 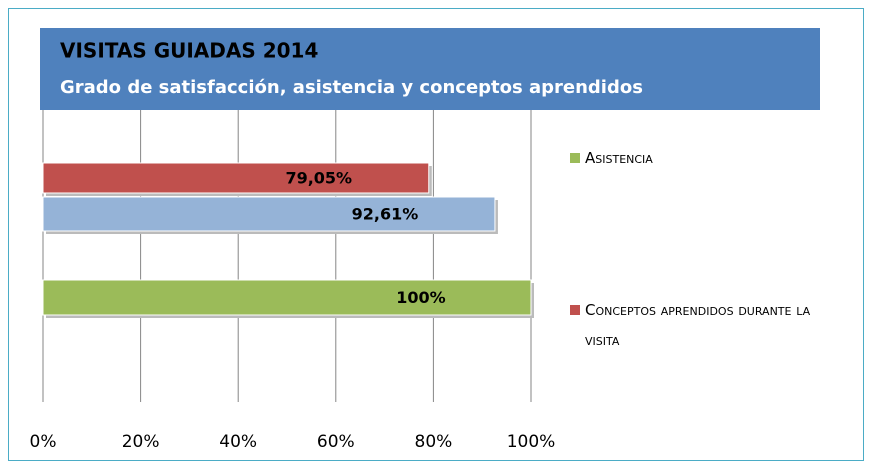 What do you see at coordinates (189, 51) in the screenshot?
I see `chart-title: VISITAS GUIADAS 2014` at bounding box center [189, 51].